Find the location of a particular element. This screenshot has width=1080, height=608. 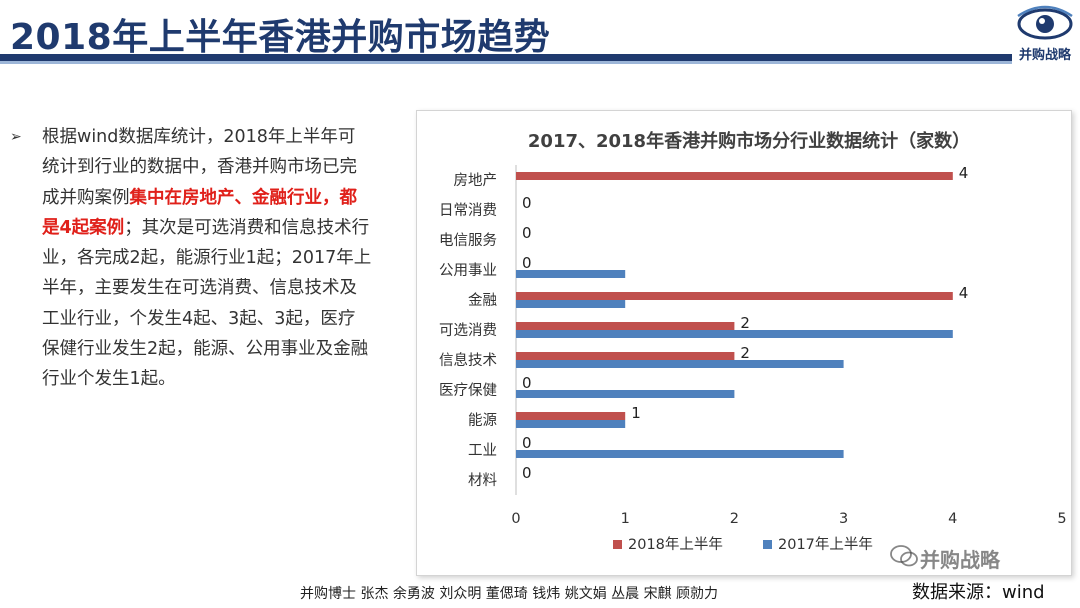

authors-line: 并购博士 张杰 余勇波 刘众明 董偲琦 钱炜 姚文娟 丛晨 宋麒 顾勍力 is located at coordinates (509, 594).